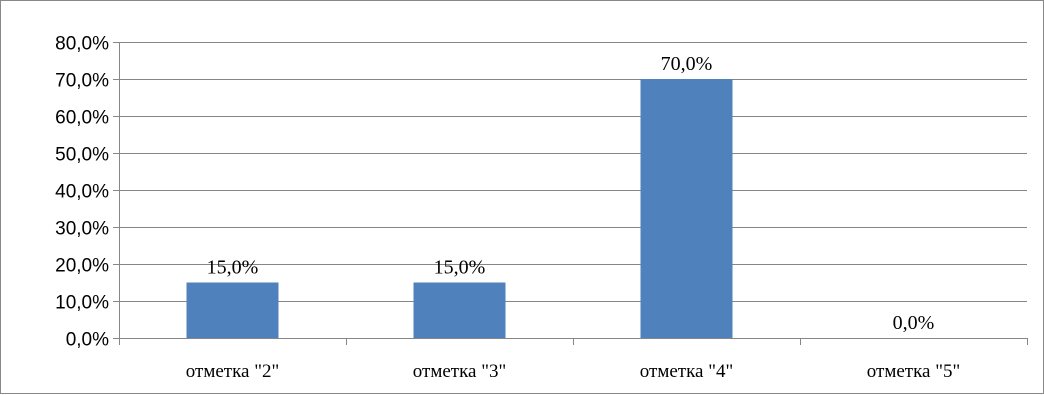  Describe the element at coordinates (687, 64) in the screenshot. I see `data-label: 70,0%` at that location.